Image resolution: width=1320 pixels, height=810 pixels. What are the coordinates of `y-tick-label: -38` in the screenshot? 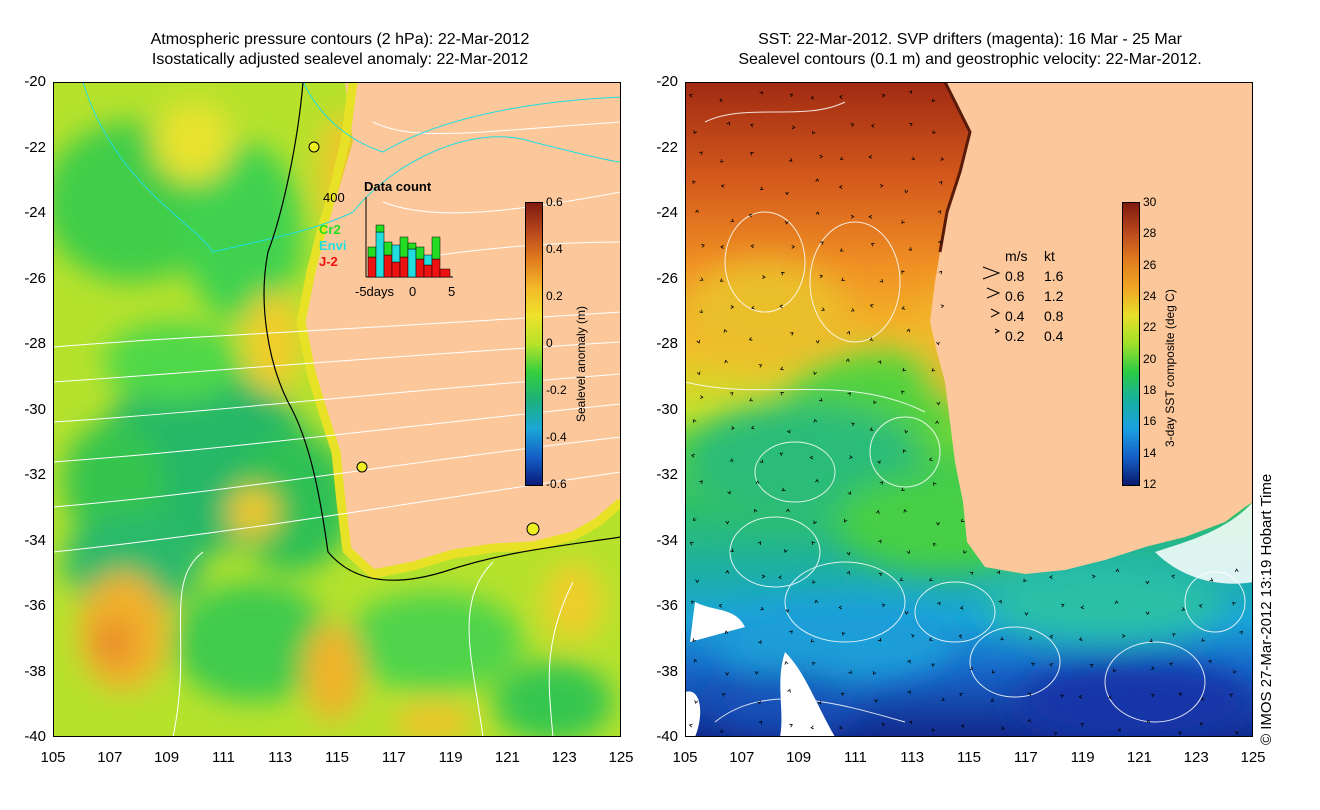 It's located at (35, 671).